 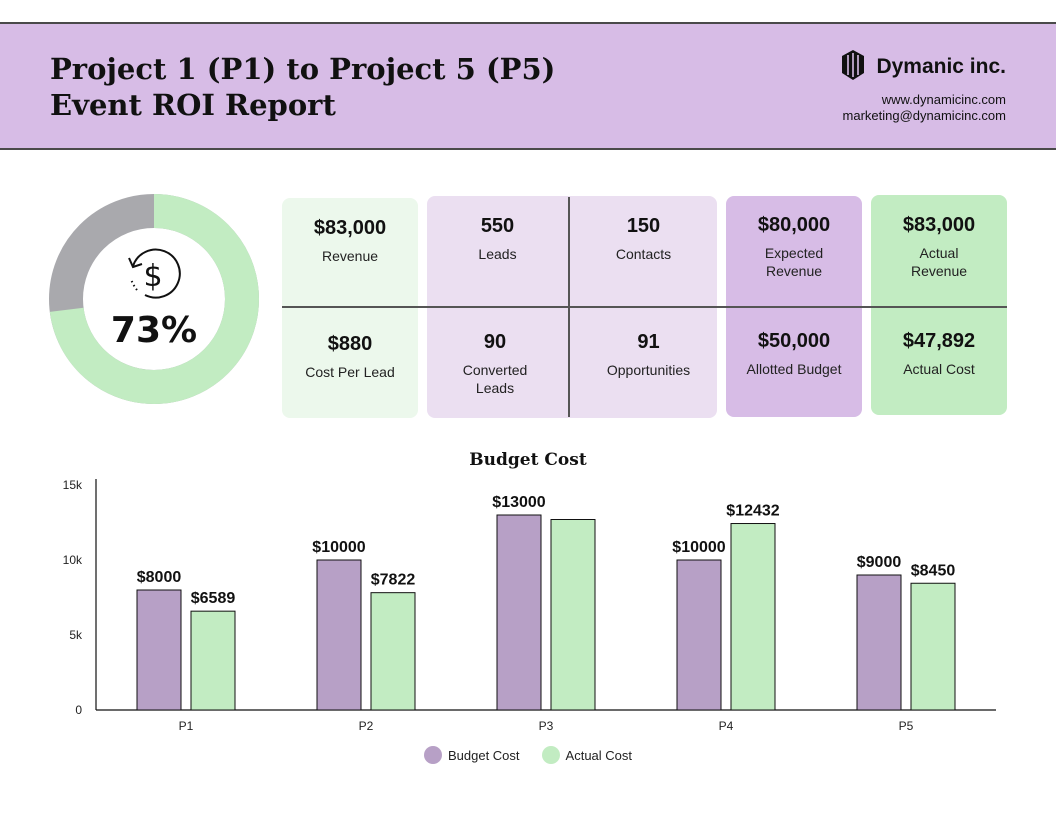 I want to click on kpi-cost-per-lead-value: $880, so click(x=350, y=344).